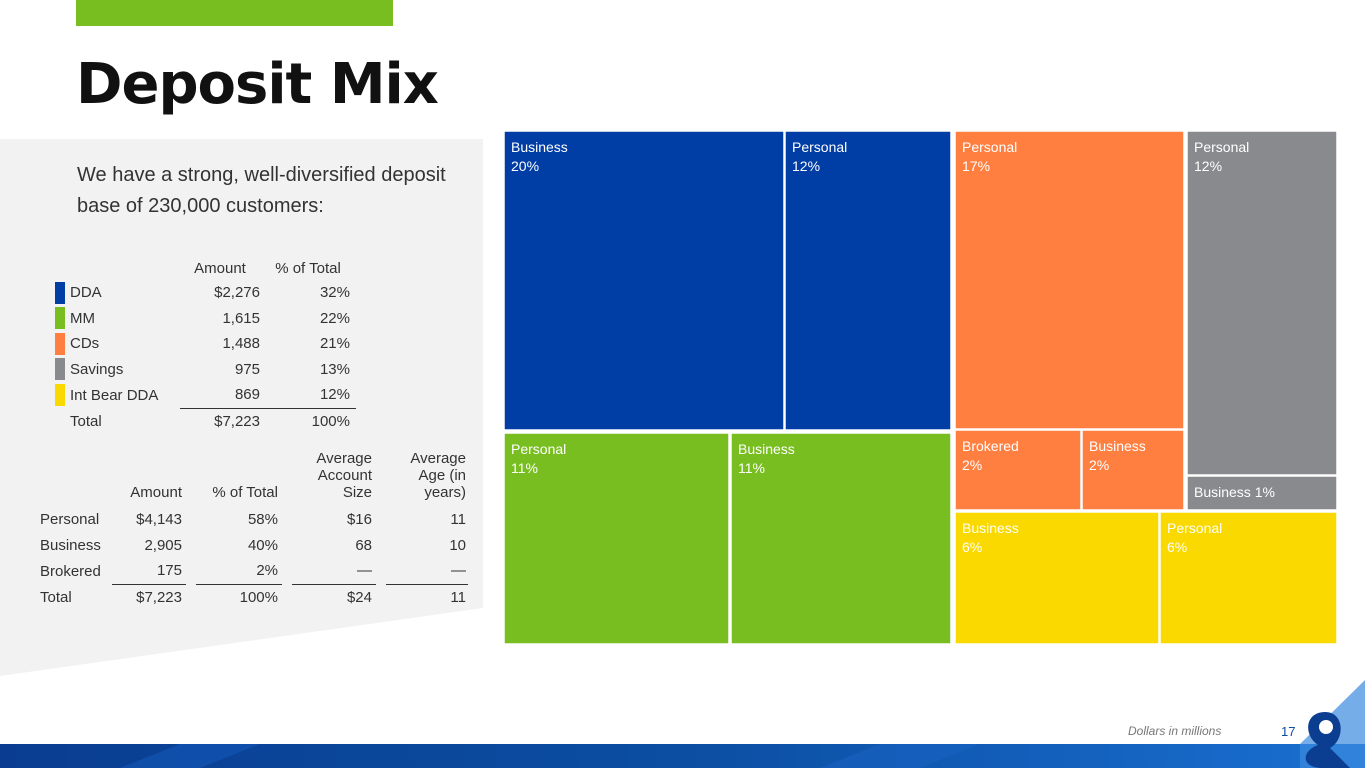  Describe the element at coordinates (254, 571) in the screenshot. I see `segment-row: Brokered 175 2% — —` at that location.